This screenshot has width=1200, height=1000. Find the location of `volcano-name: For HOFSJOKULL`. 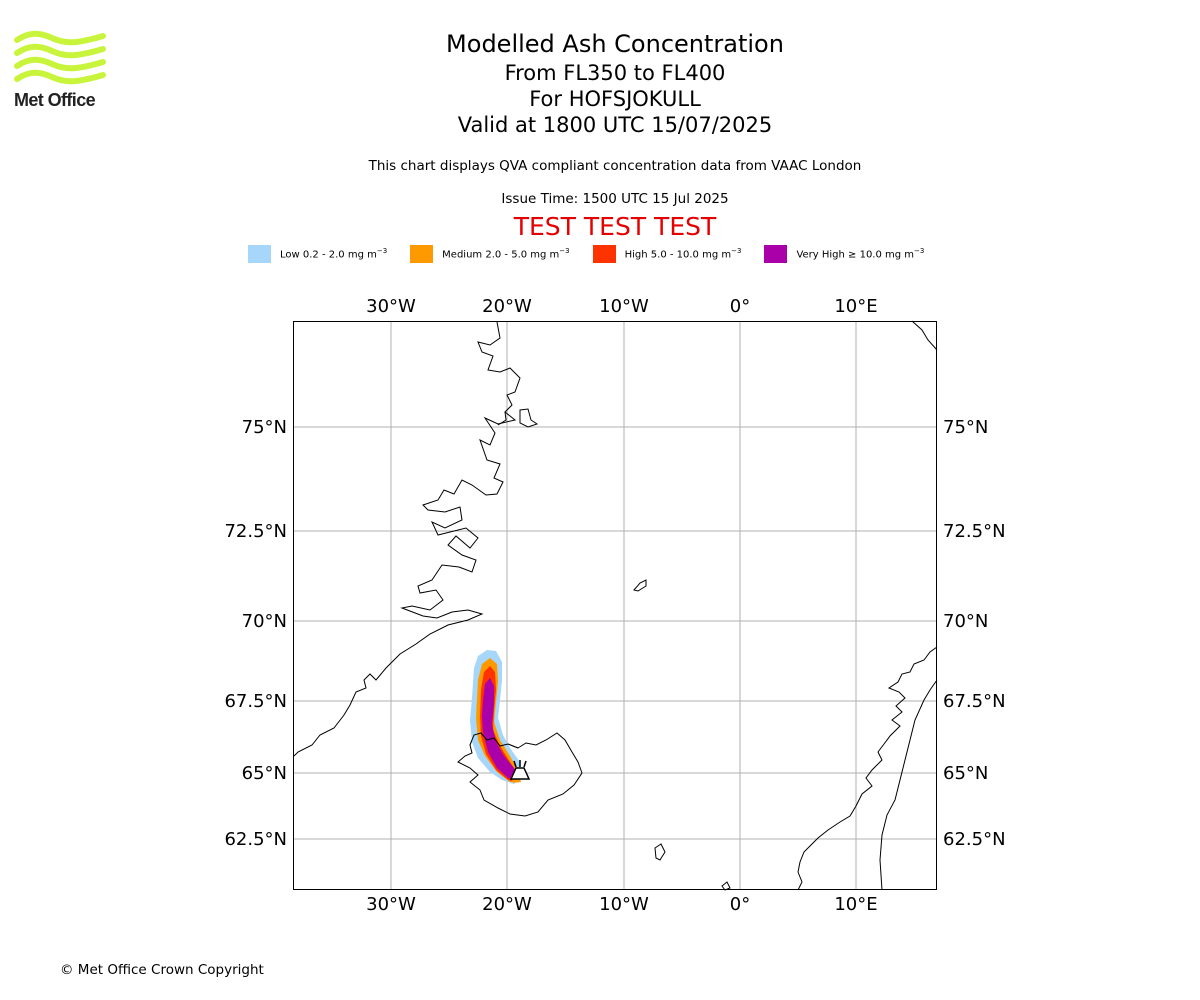

volcano-name: For HOFSJOKULL is located at coordinates (615, 99).